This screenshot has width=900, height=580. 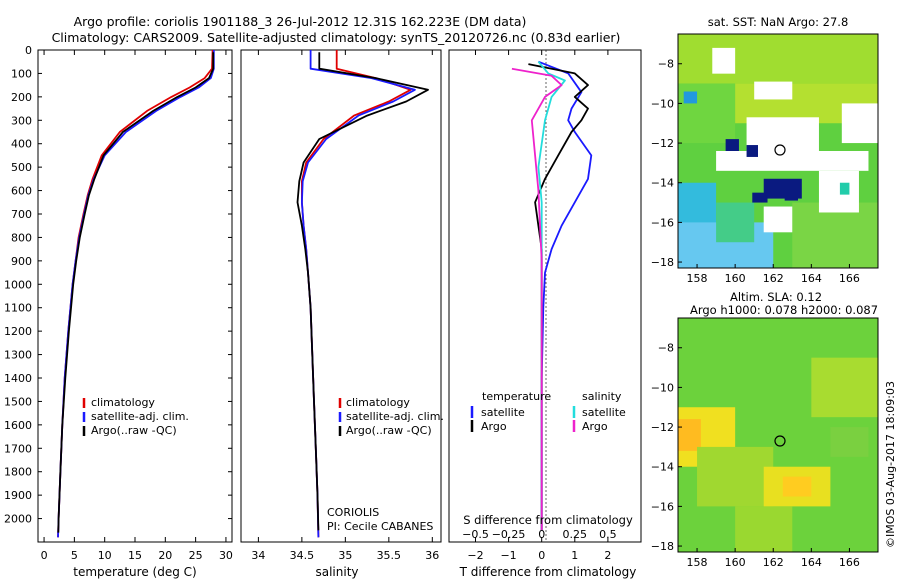 I want to click on depth-tick-label: 1100, so click(x=18, y=308).